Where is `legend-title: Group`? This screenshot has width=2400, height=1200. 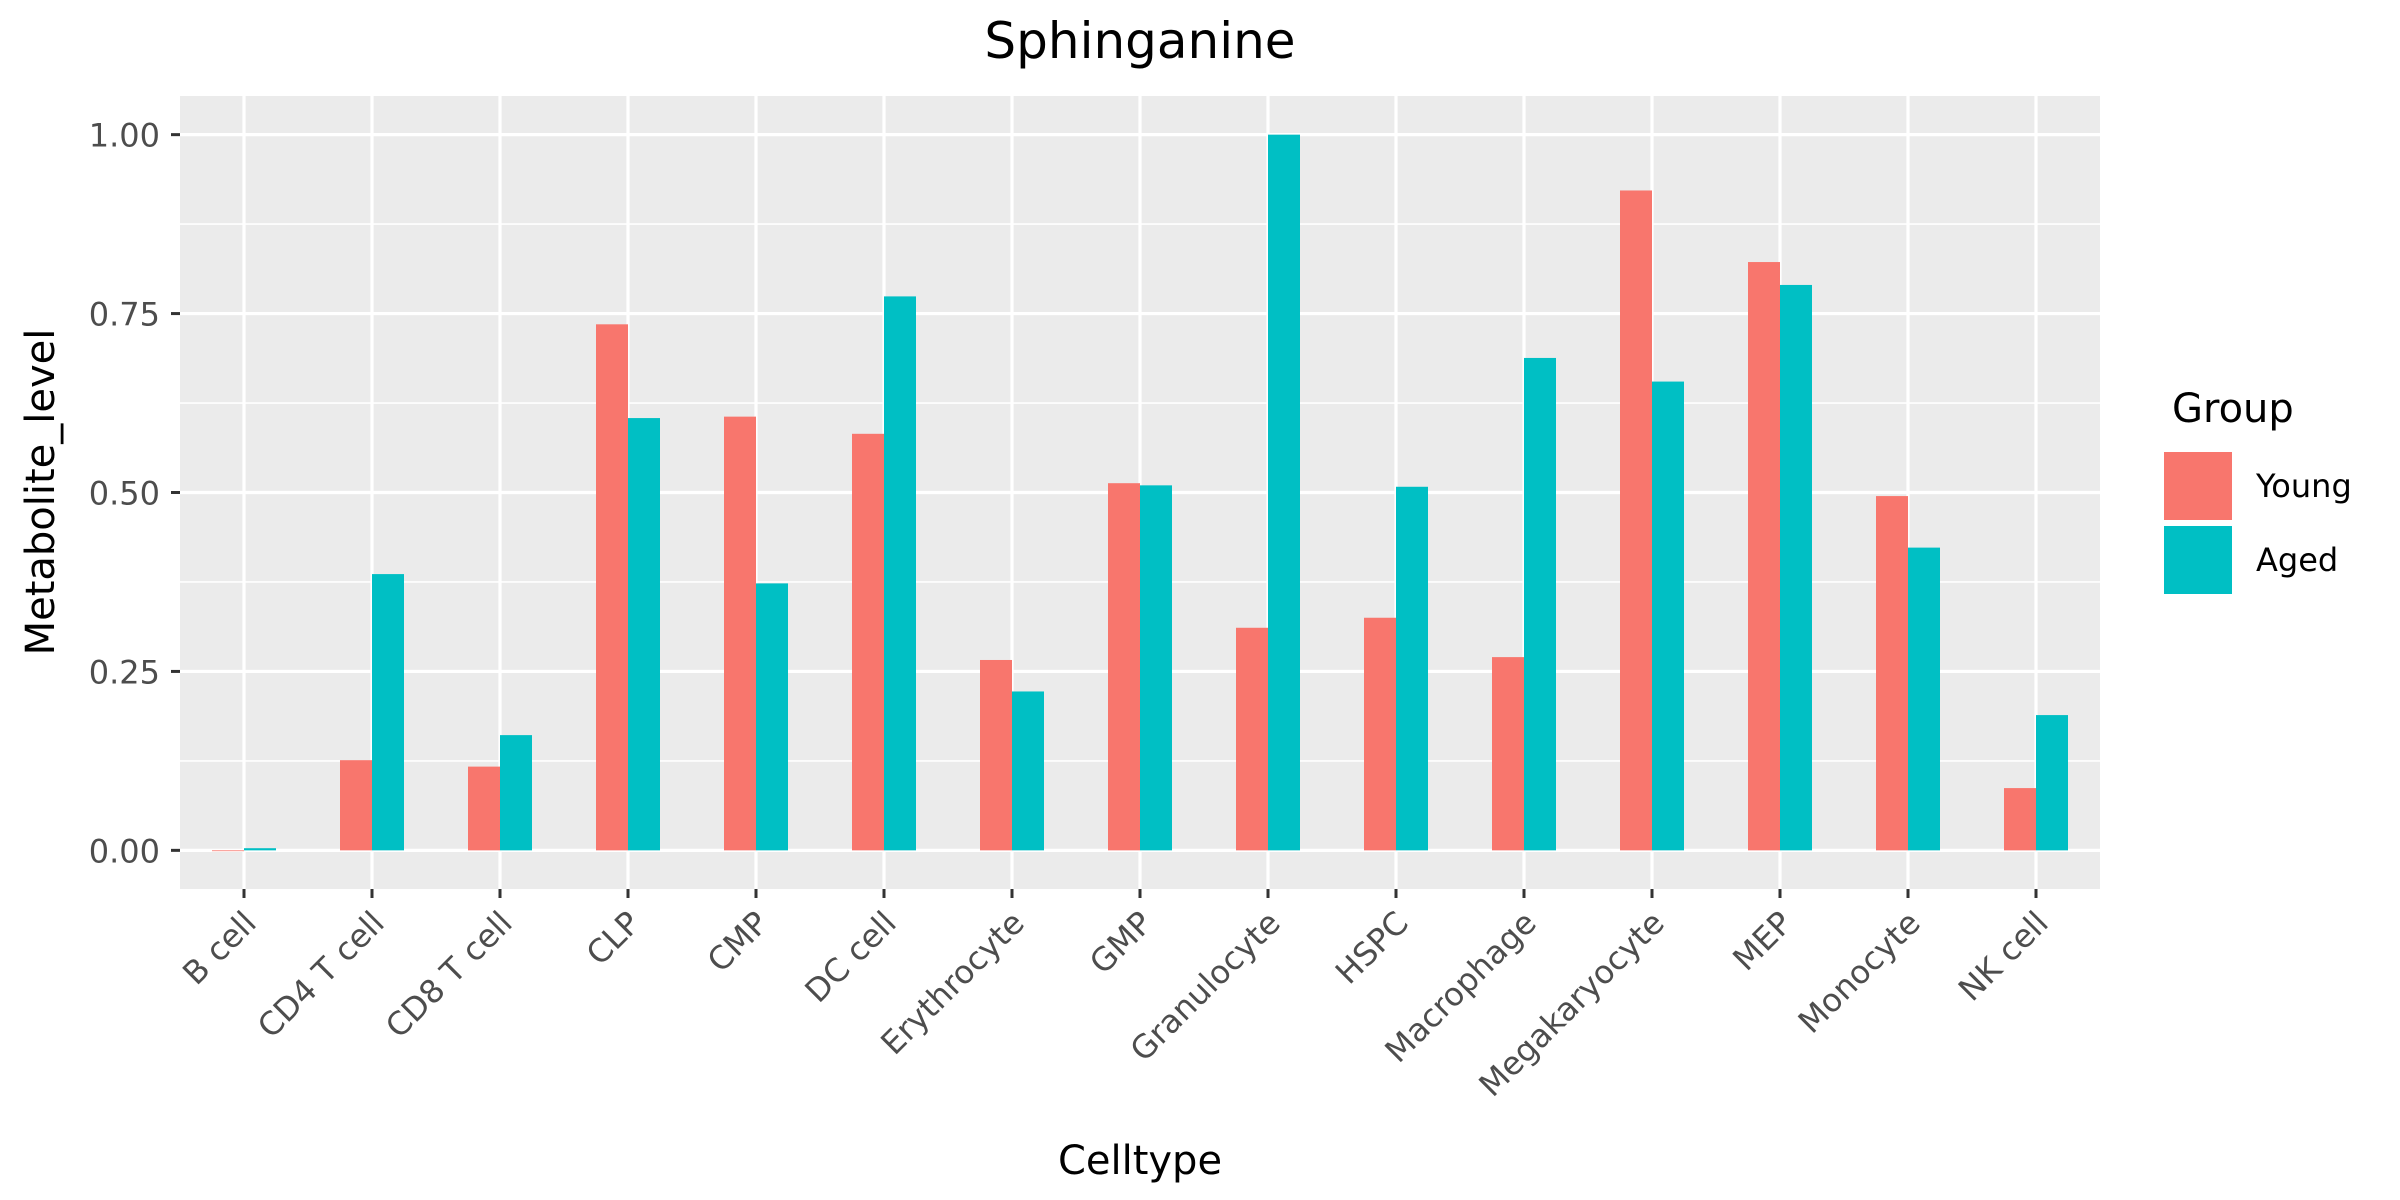 legend-title: Group is located at coordinates (2233, 409).